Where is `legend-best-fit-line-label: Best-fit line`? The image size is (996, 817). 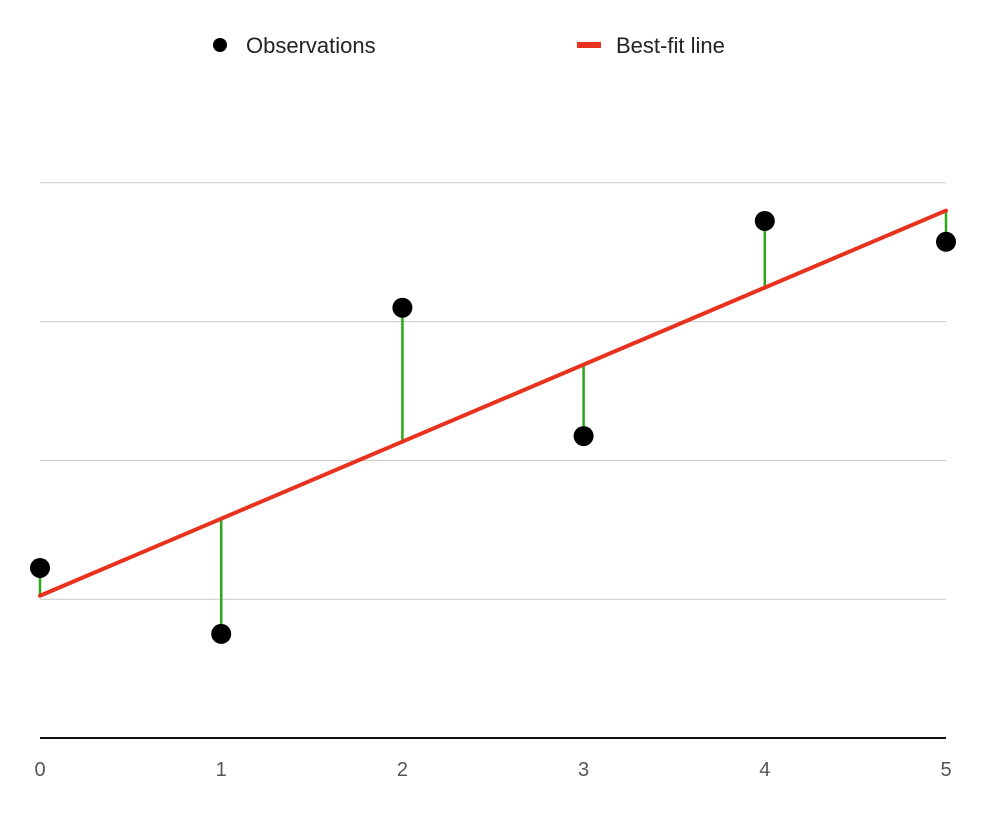 legend-best-fit-line-label: Best-fit line is located at coordinates (670, 45).